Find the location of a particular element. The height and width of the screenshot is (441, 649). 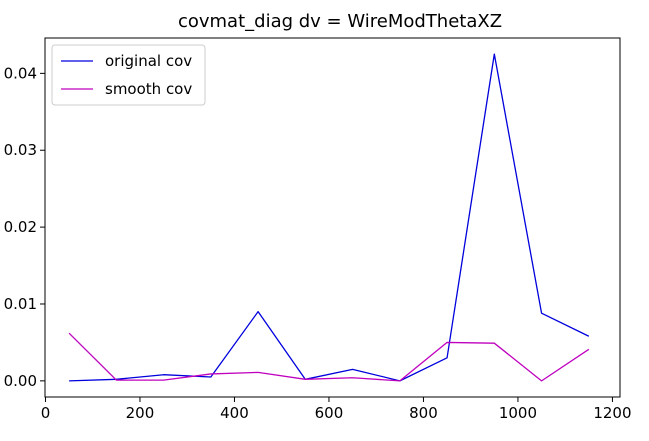

x-tick-label: 0 is located at coordinates (46, 413).